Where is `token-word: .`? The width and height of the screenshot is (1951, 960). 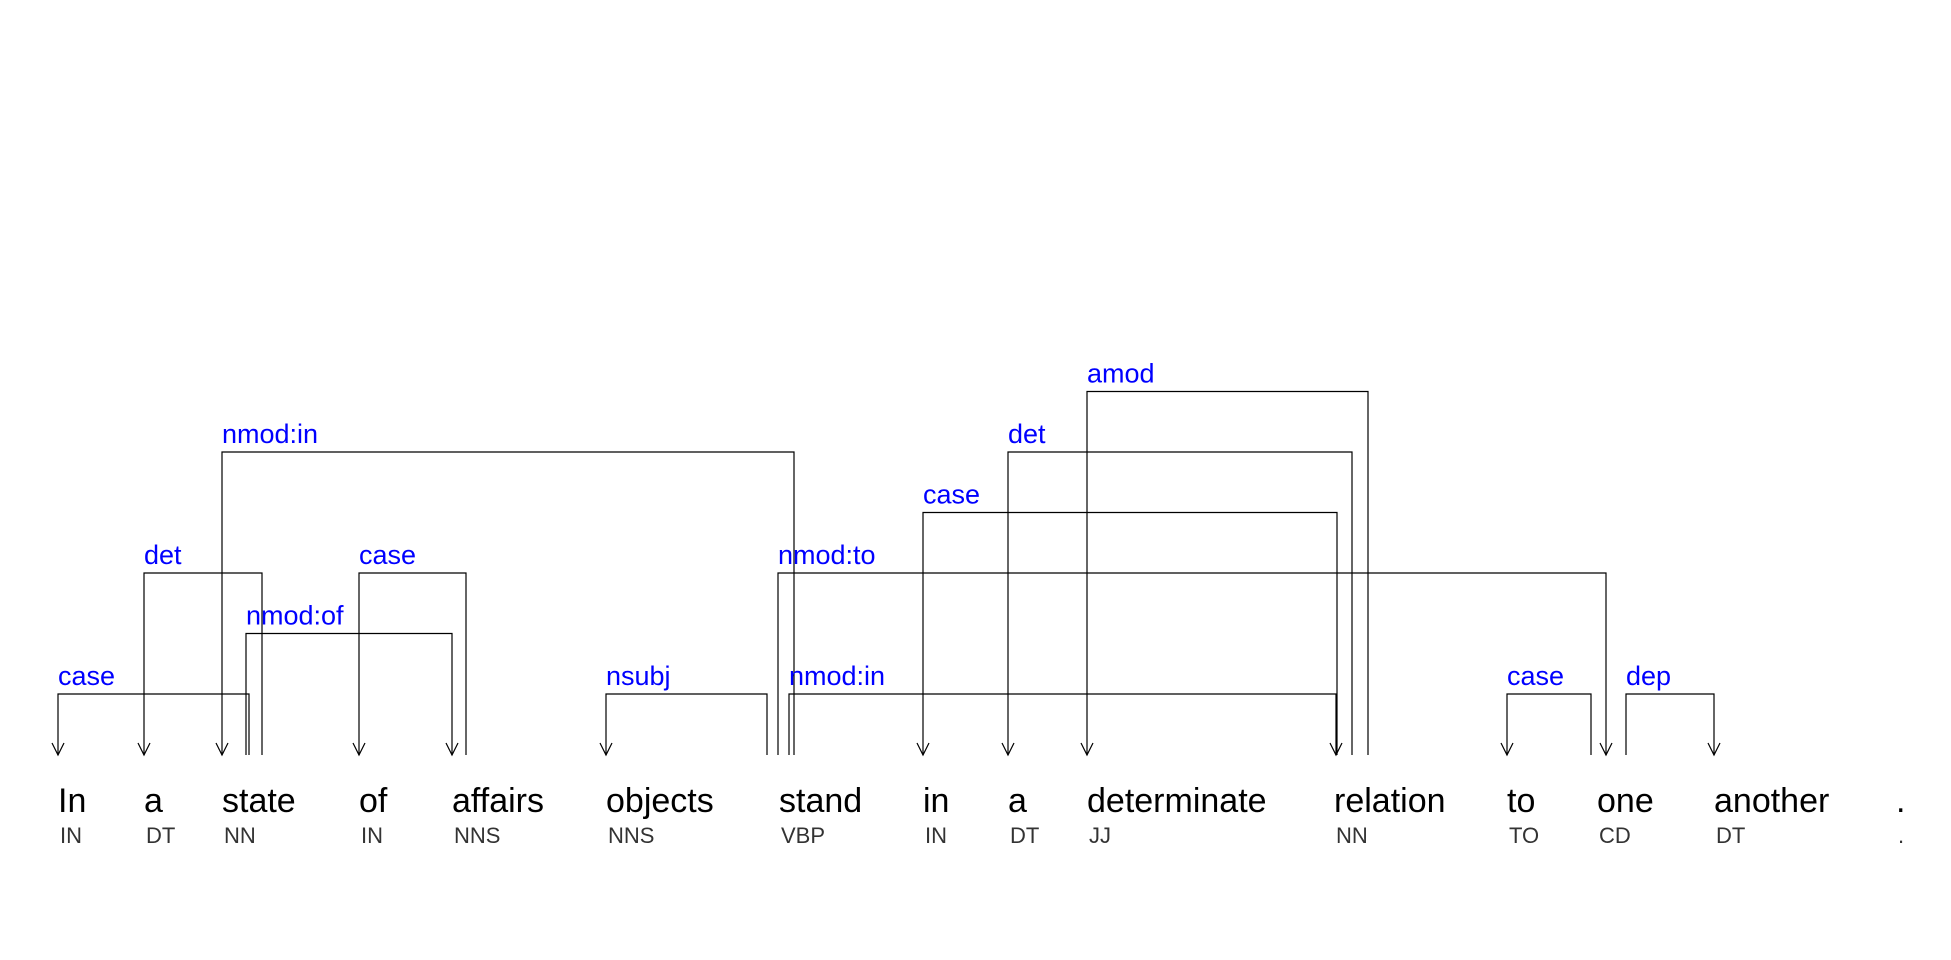 token-word: . is located at coordinates (1900, 801).